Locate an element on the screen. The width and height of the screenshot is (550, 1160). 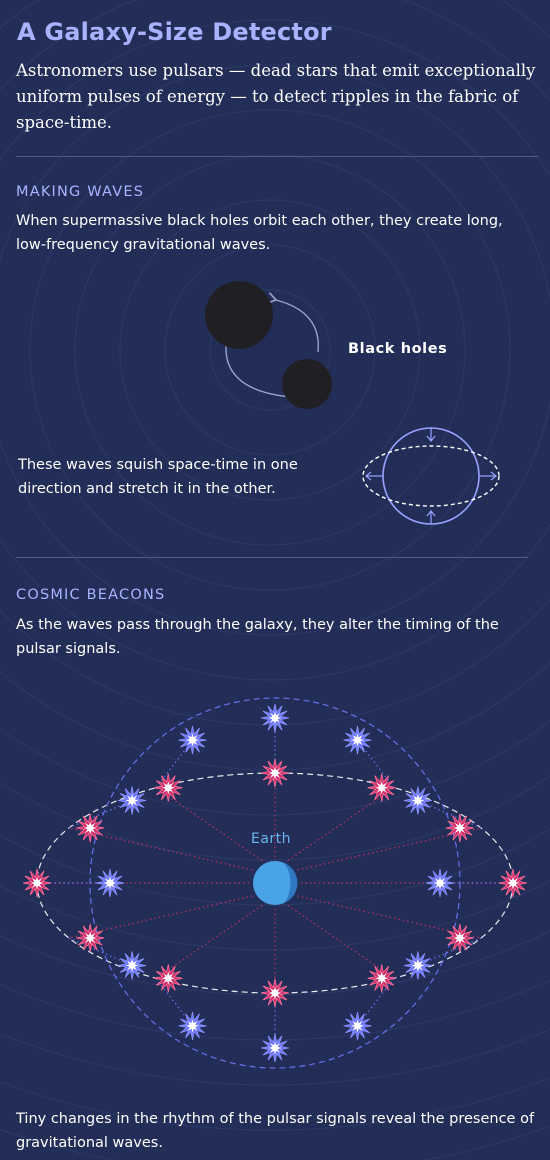
black-holes-label: Black holes is located at coordinates (398, 349).